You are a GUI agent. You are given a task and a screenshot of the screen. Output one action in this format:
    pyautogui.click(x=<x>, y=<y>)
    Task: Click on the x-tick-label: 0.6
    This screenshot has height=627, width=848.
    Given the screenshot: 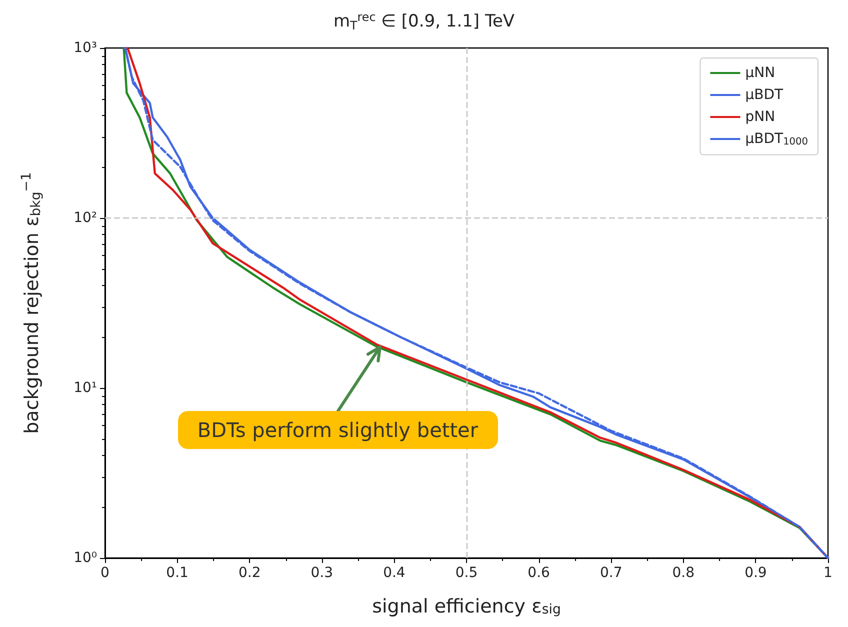 What is the action you would take?
    pyautogui.click(x=539, y=573)
    